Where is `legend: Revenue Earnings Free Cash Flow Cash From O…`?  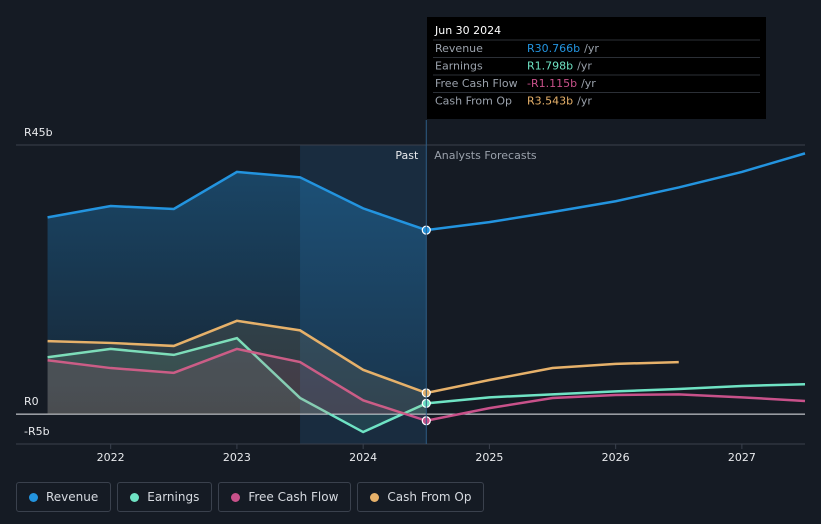
legend: Revenue Earnings Free Cash Flow Cash From O… is located at coordinates (250, 497).